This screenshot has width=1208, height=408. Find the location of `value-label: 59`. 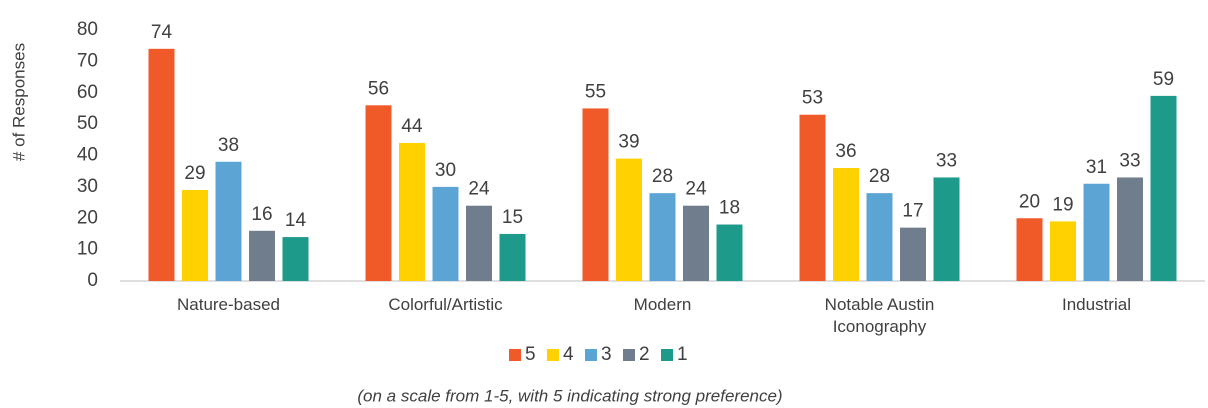

value-label: 59 is located at coordinates (1163, 79).